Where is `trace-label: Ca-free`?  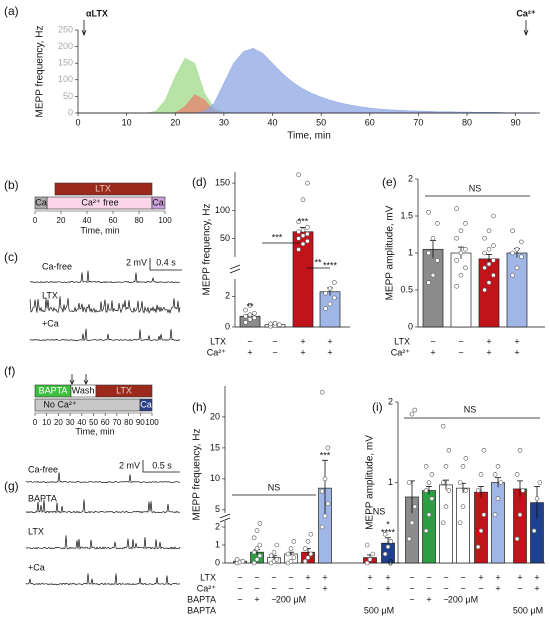
trace-label: Ca-free is located at coordinates (57, 266).